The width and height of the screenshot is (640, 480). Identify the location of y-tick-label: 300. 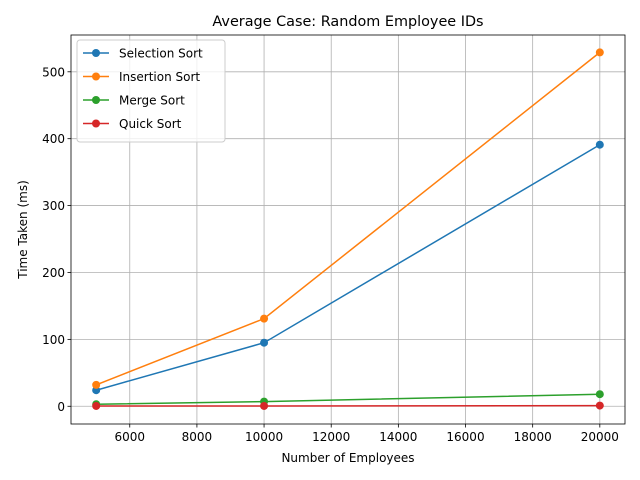
(53, 206).